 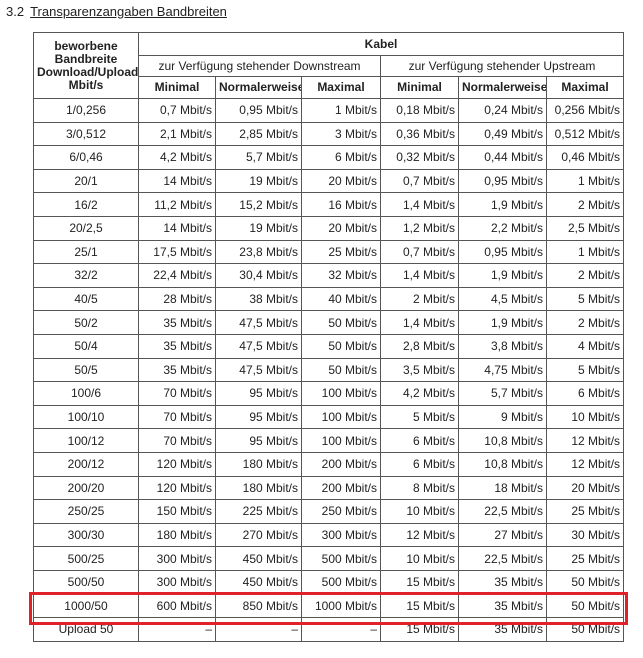 What do you see at coordinates (86, 204) in the screenshot?
I see `bandwidth-tier: 16/2` at bounding box center [86, 204].